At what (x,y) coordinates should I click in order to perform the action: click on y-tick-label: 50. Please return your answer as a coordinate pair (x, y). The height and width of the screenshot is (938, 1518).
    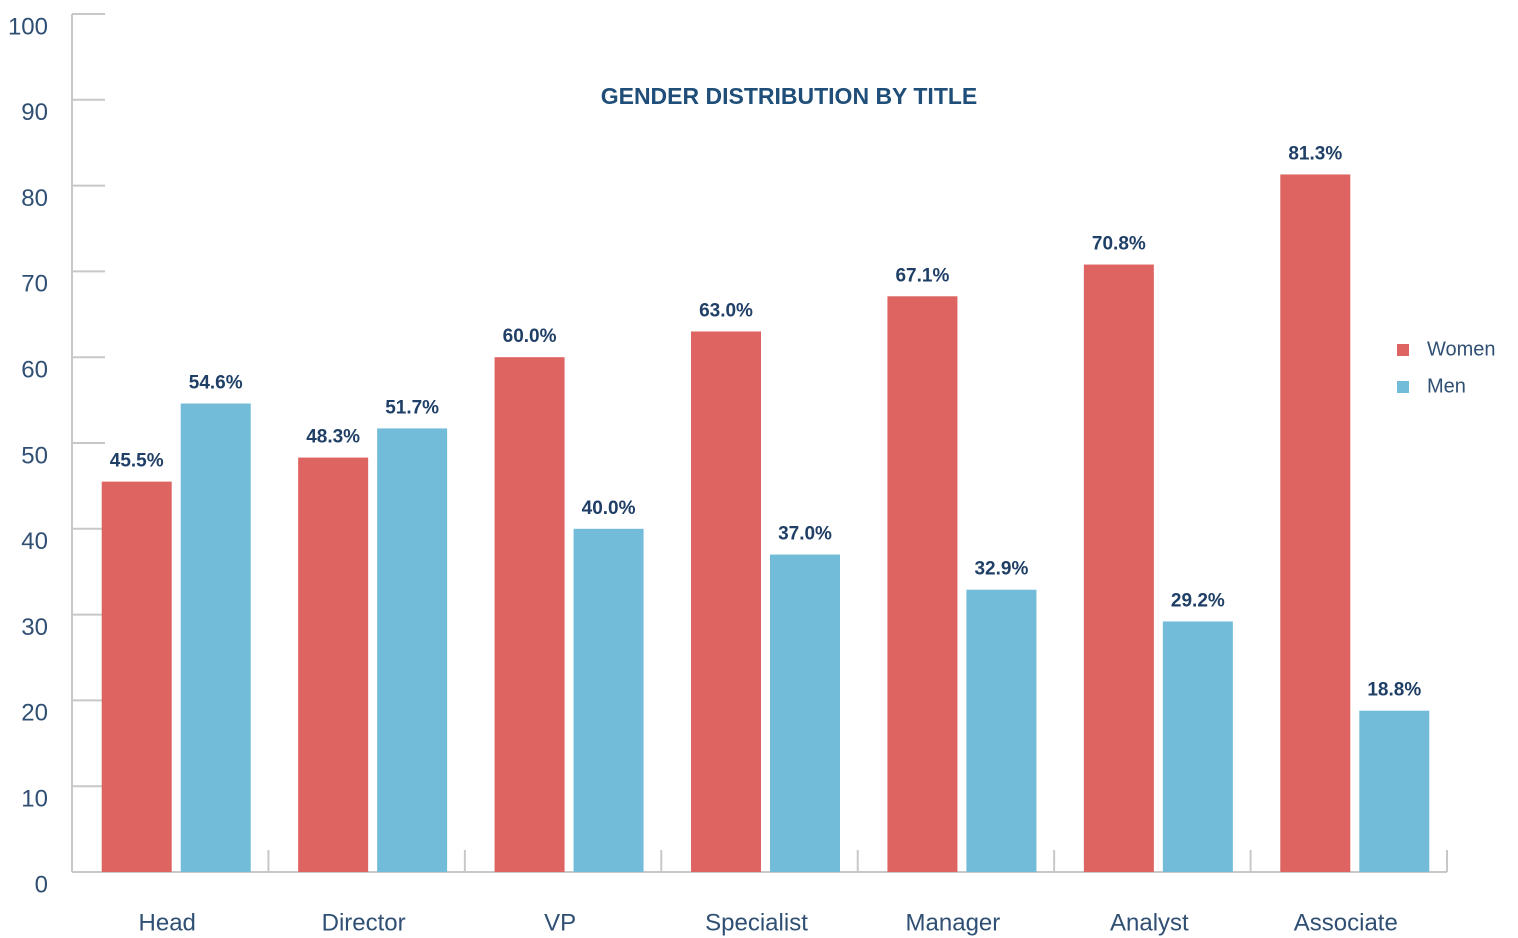
    Looking at the image, I should click on (34, 455).